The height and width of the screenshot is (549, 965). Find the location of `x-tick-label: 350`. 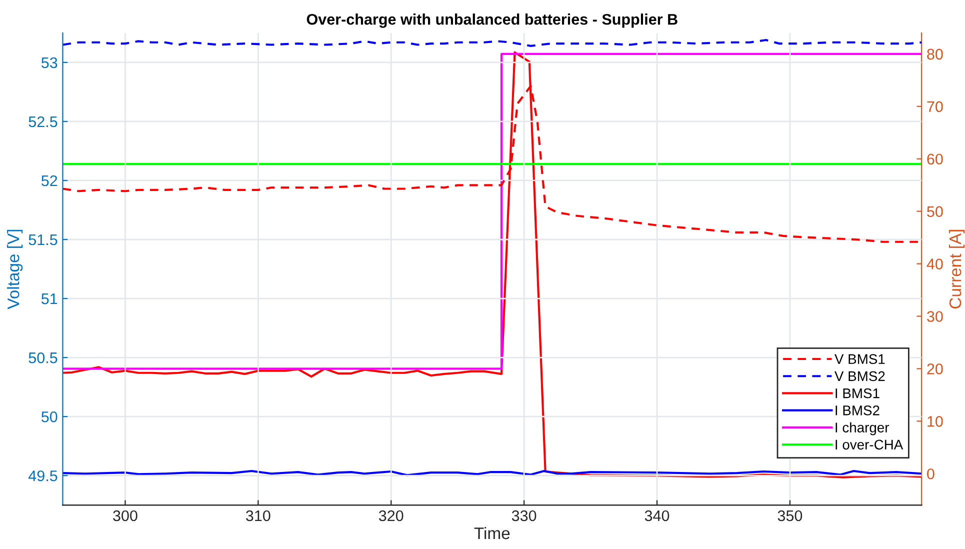

x-tick-label: 350 is located at coordinates (790, 516).